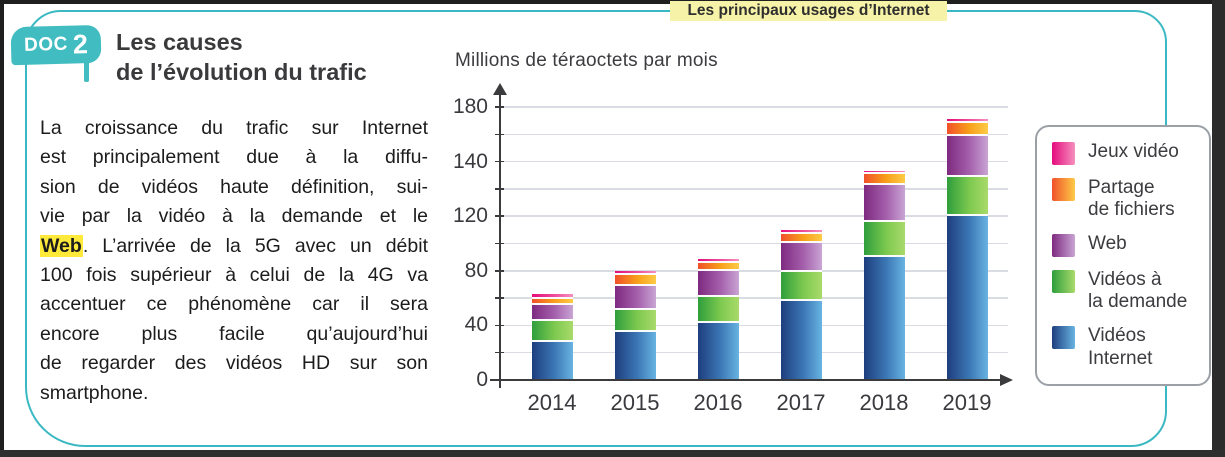 The width and height of the screenshot is (1225, 457). What do you see at coordinates (80, 44) in the screenshot?
I see `doc-badge-number: 2` at bounding box center [80, 44].